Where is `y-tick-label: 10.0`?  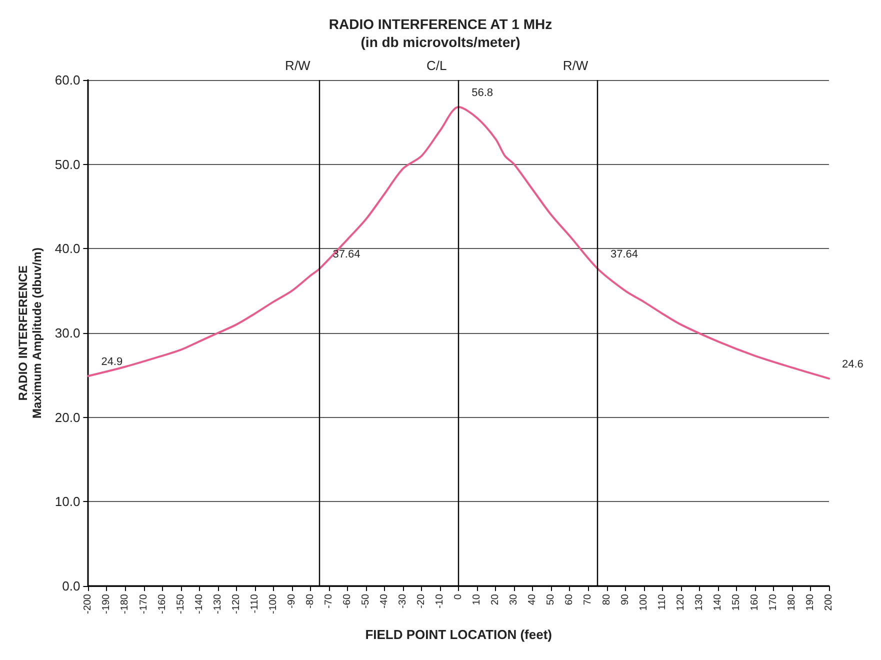
y-tick-label: 10.0 is located at coordinates (67, 502).